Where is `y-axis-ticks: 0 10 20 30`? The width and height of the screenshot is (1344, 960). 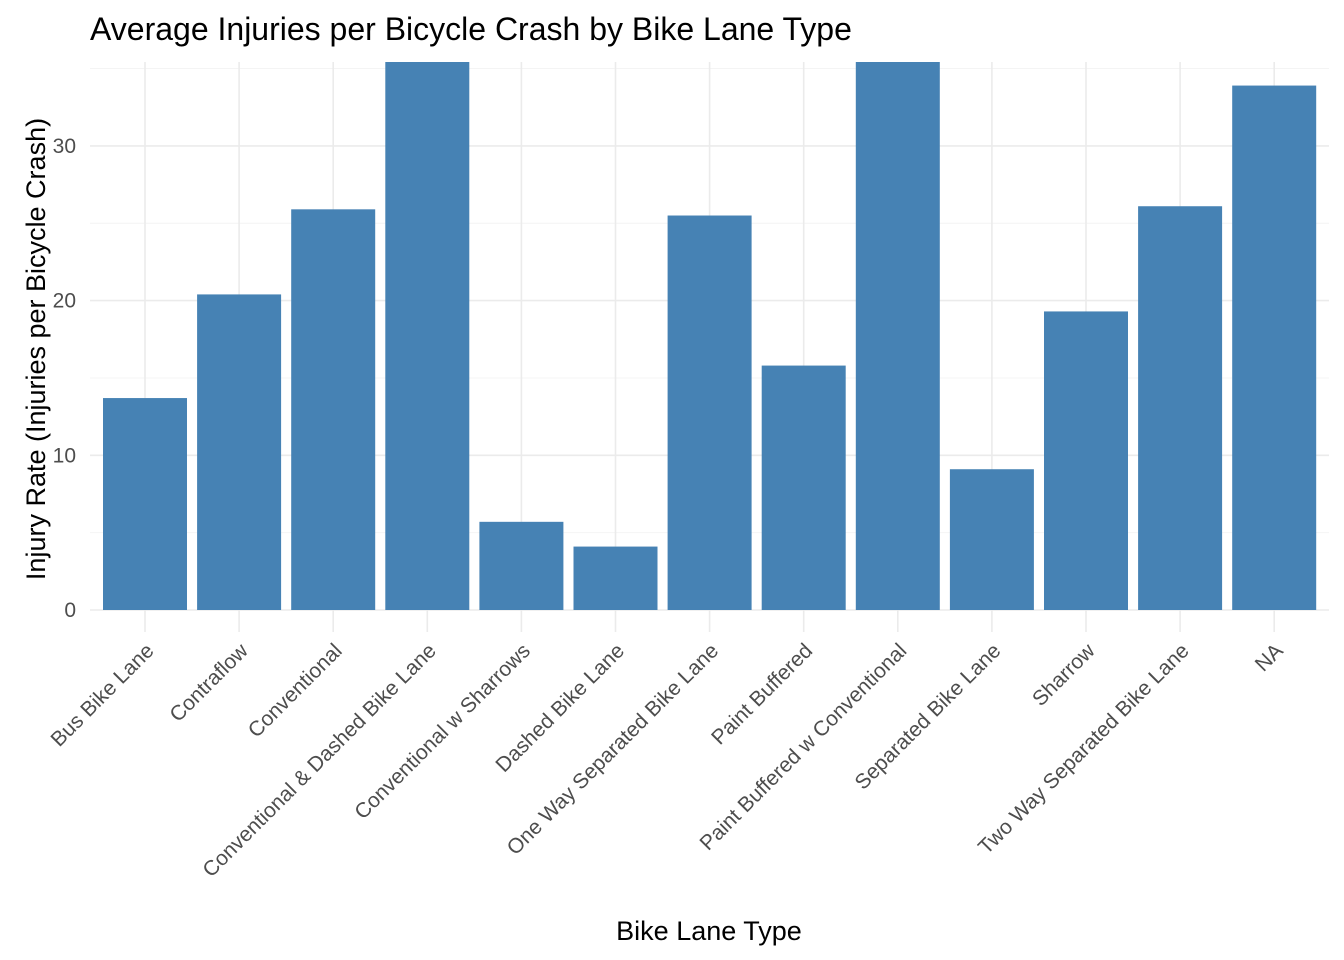 y-axis-ticks: 0 10 20 30 is located at coordinates (64, 378).